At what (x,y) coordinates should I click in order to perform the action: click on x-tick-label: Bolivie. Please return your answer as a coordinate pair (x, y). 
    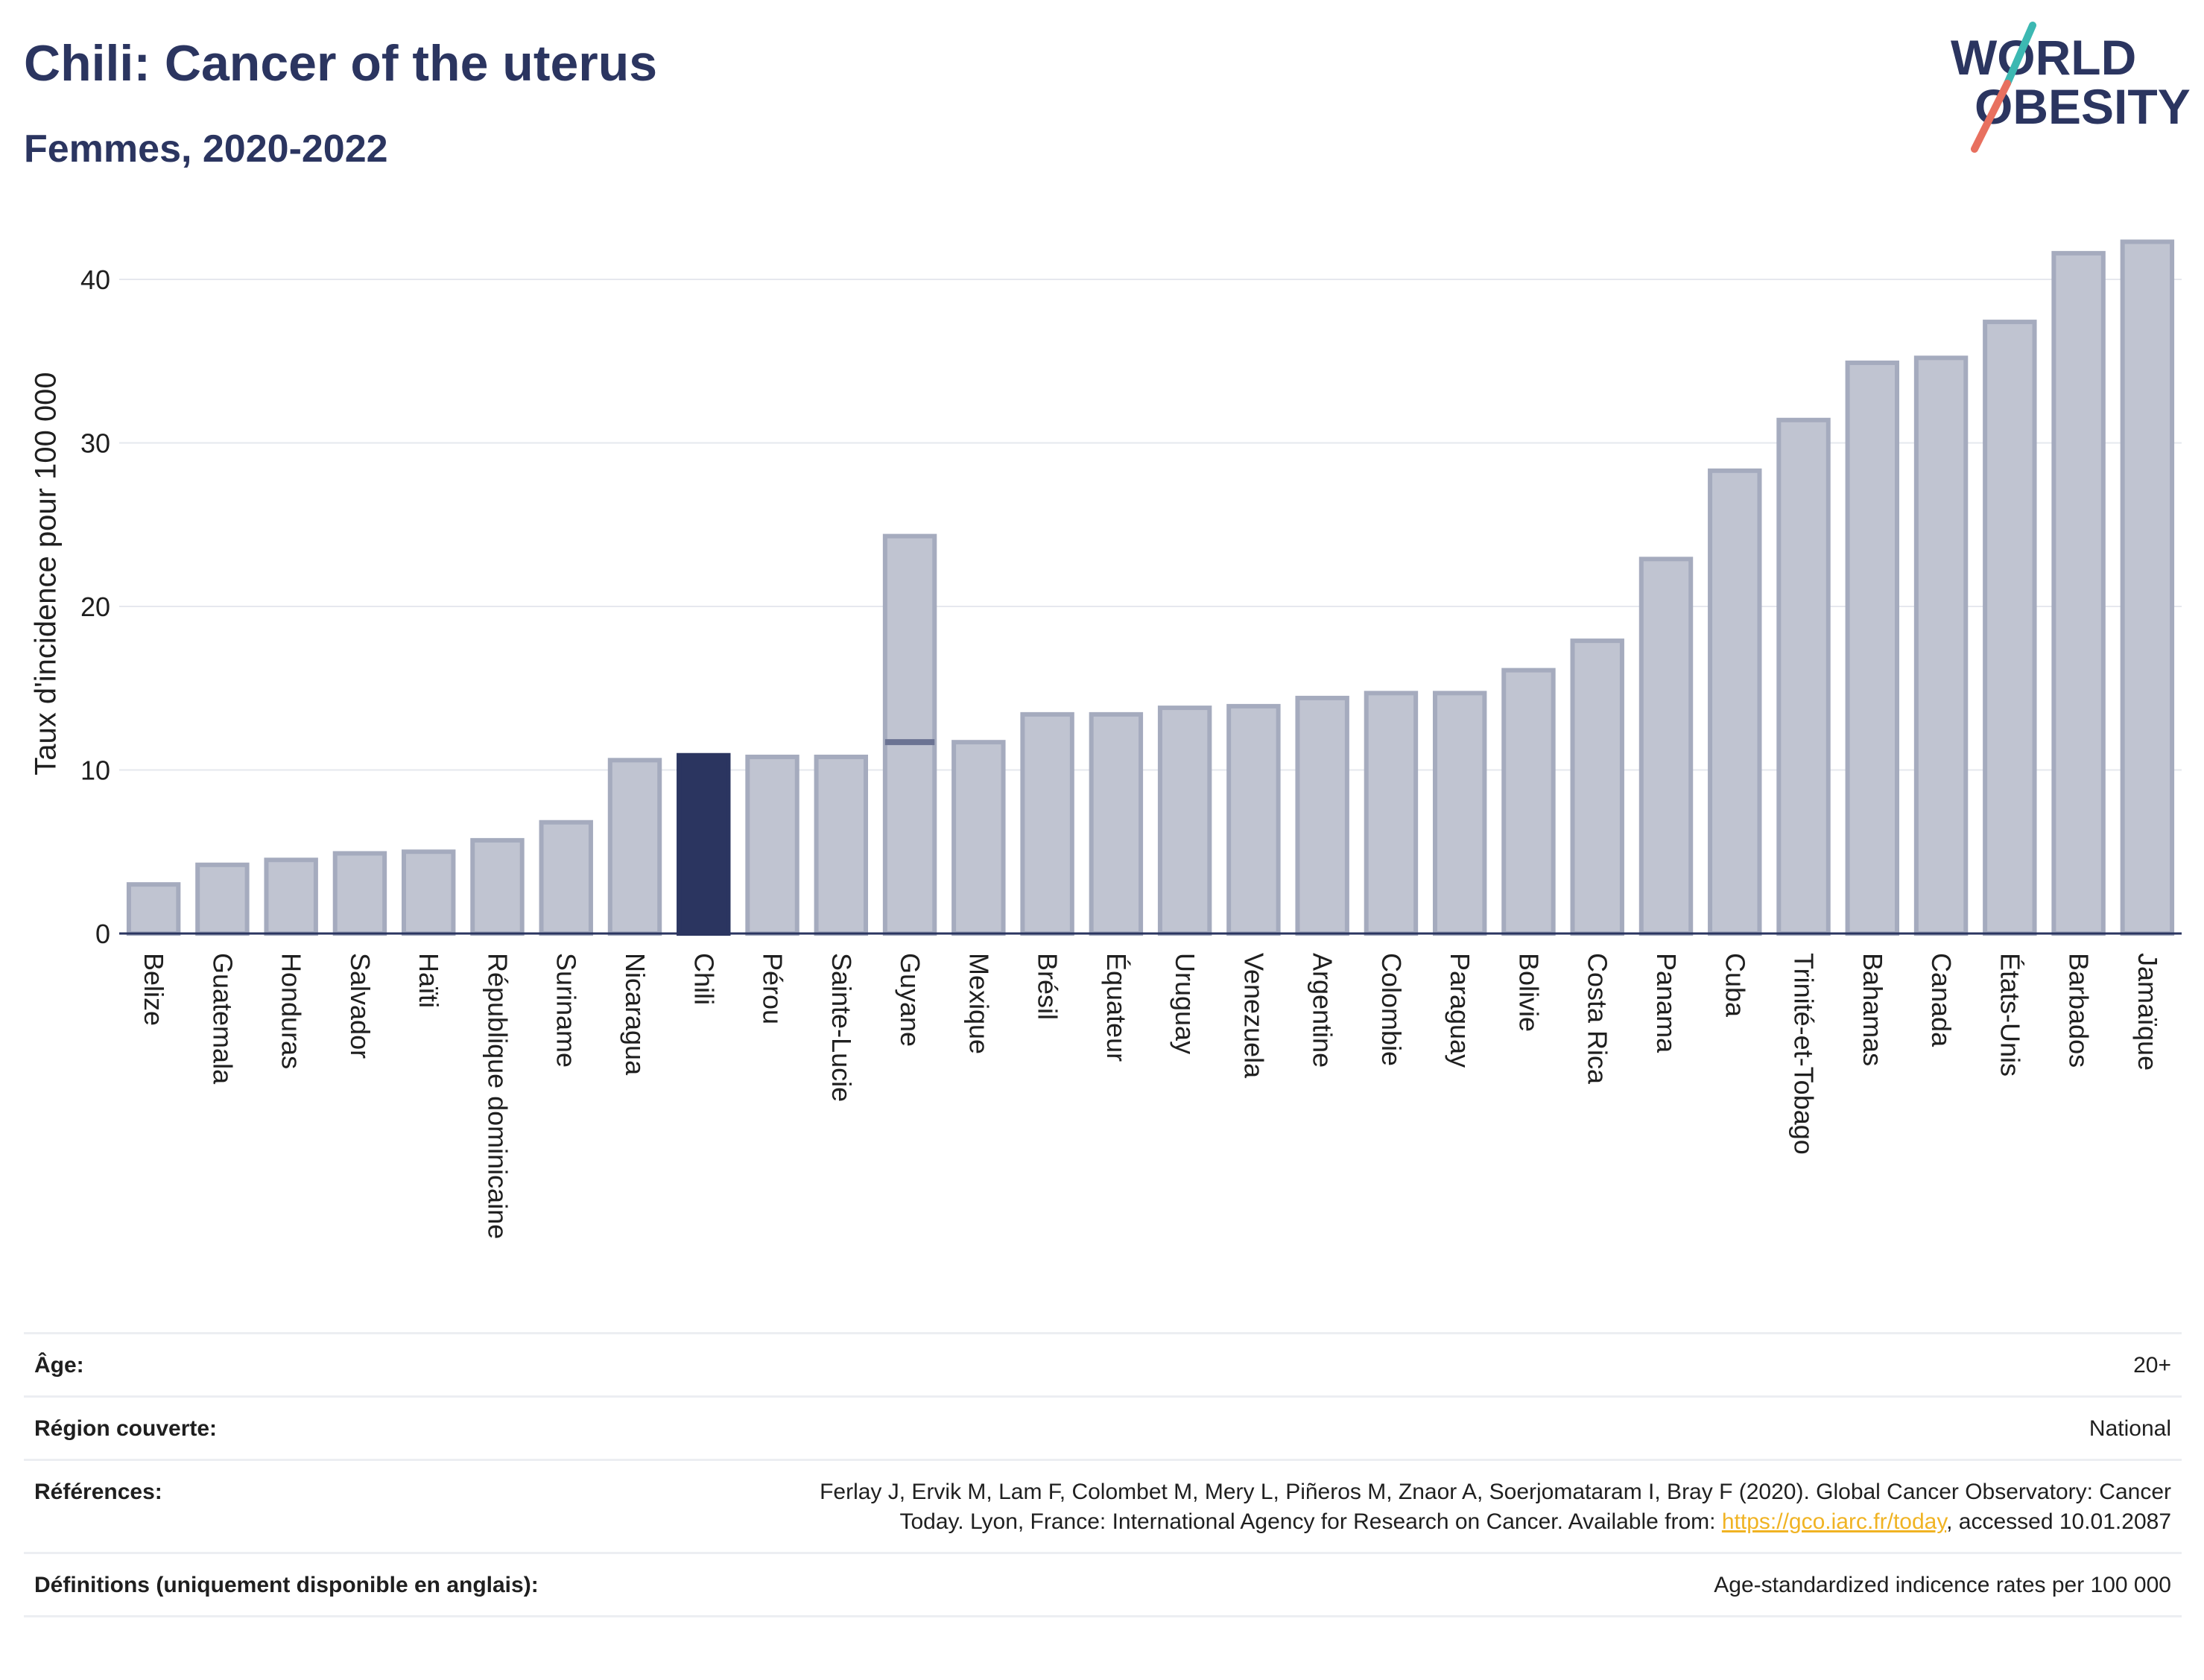
    Looking at the image, I should click on (1528, 992).